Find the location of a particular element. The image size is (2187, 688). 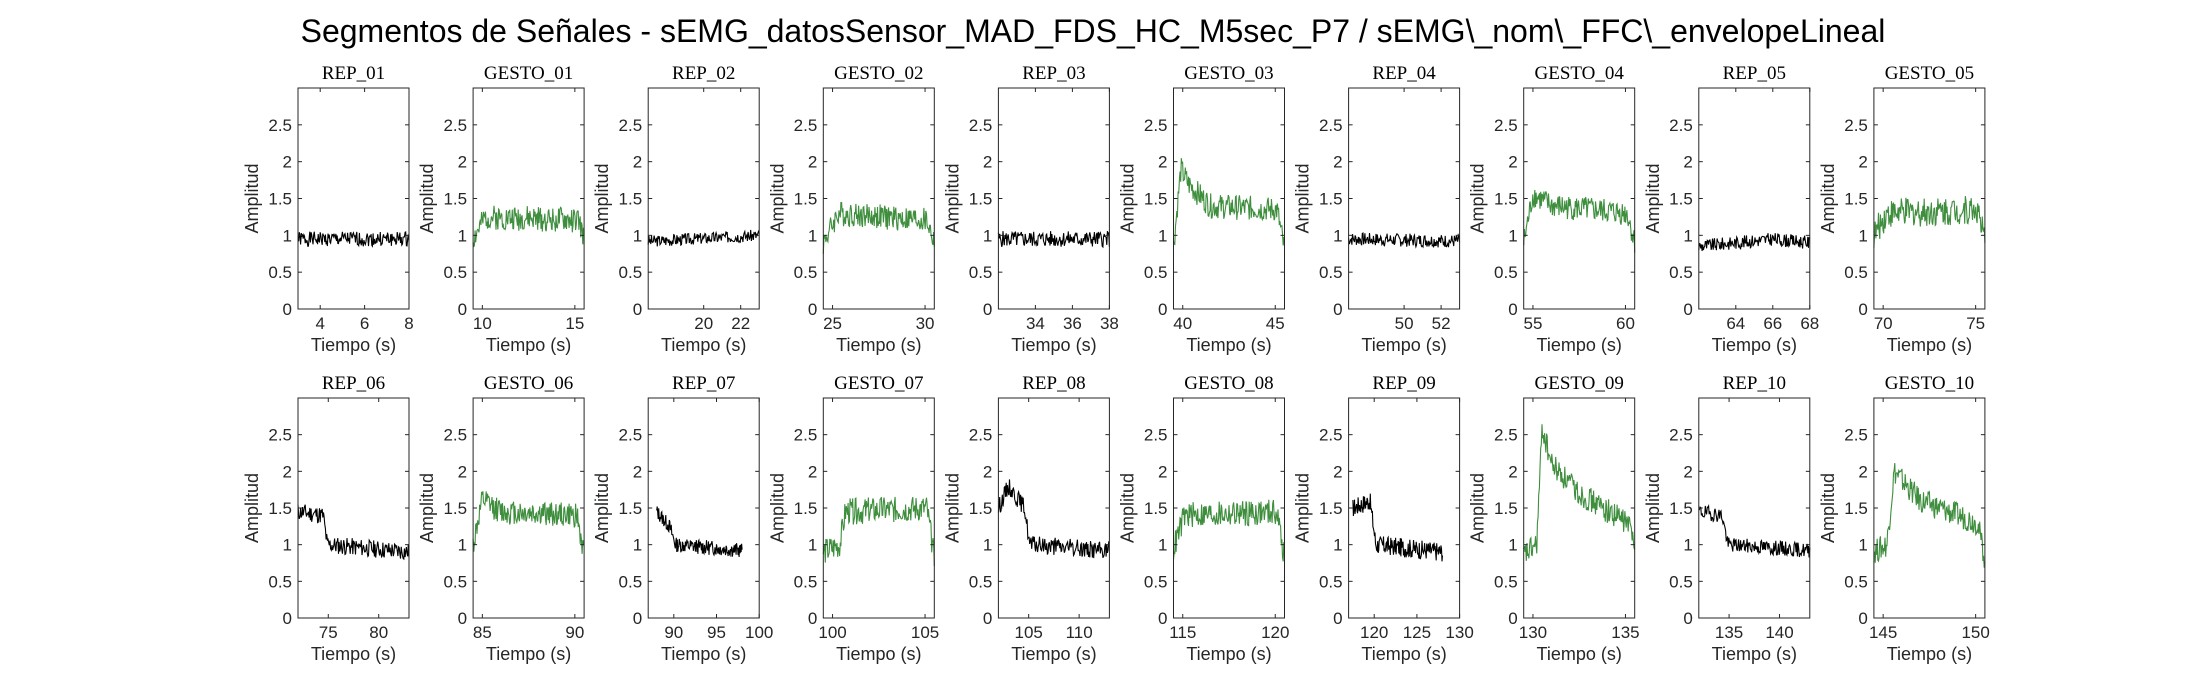

x-tick-label: 20 is located at coordinates (703, 323).